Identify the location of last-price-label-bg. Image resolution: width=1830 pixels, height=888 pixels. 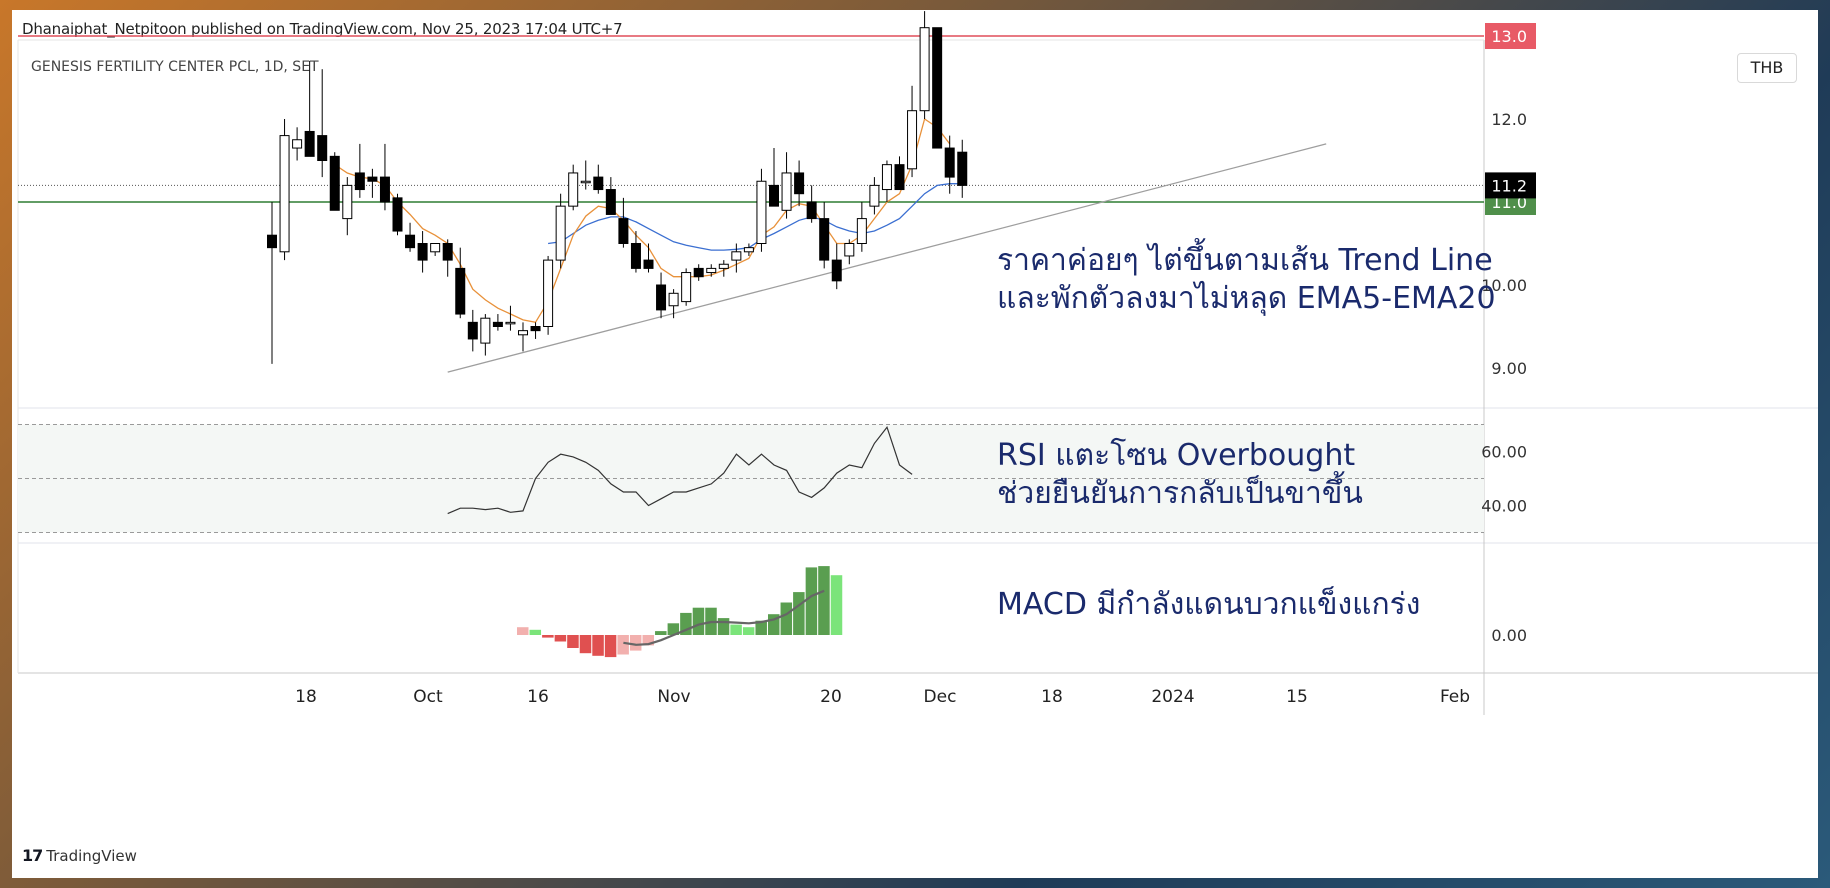
(1510, 185).